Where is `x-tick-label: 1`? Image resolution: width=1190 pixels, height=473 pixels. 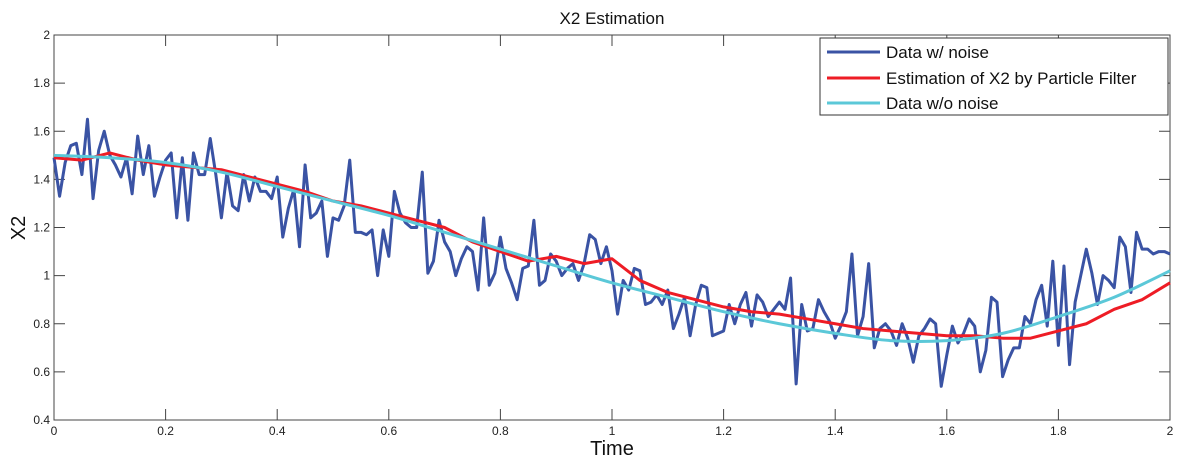
x-tick-label: 1 is located at coordinates (612, 431).